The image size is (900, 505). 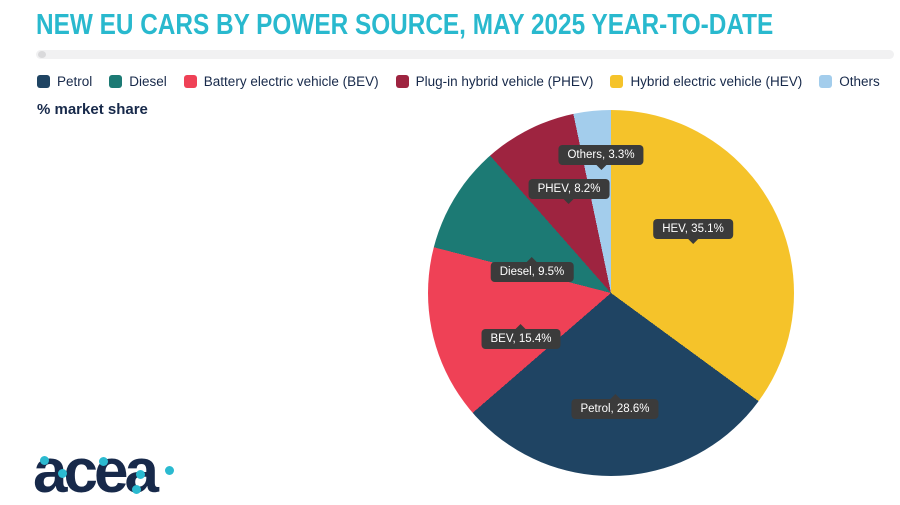 What do you see at coordinates (693, 229) in the screenshot?
I see `data-label-hev: HEV, 35.1%` at bounding box center [693, 229].